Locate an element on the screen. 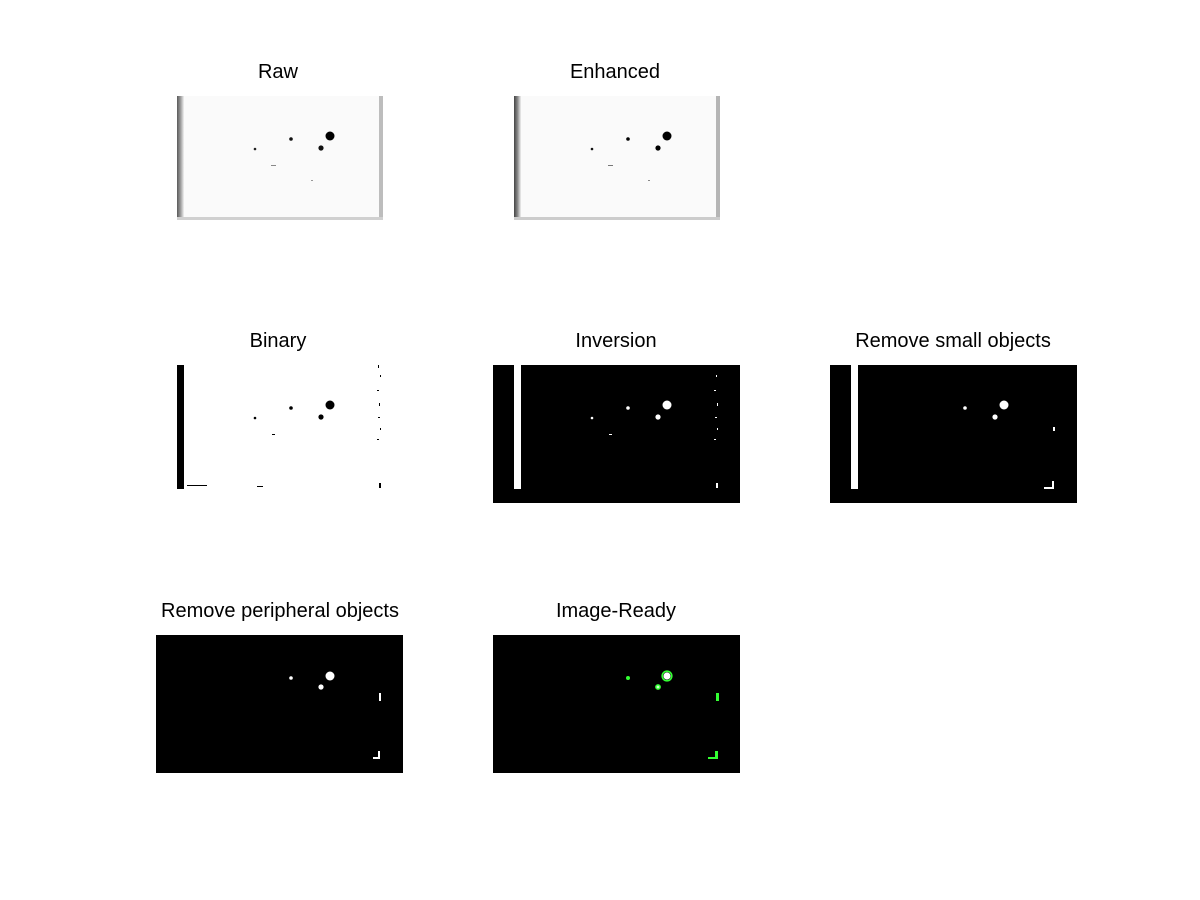  inversion-image is located at coordinates (616, 434).